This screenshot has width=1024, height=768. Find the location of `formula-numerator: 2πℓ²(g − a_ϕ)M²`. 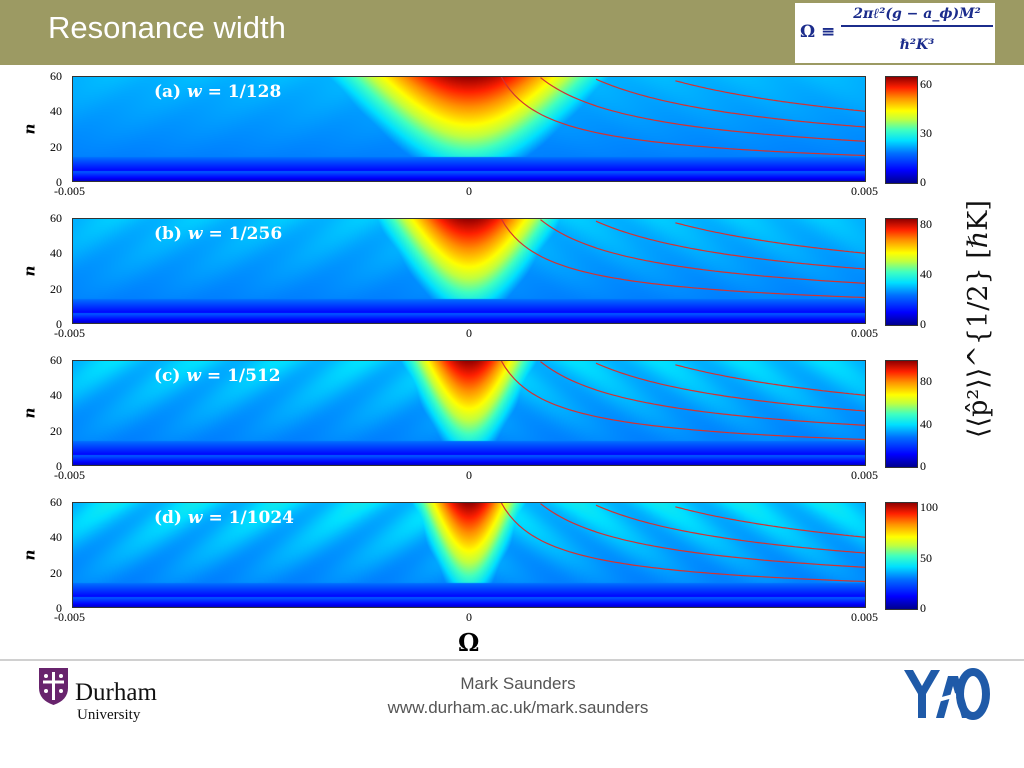

formula-numerator: 2πℓ²(g − a_ϕ)M² is located at coordinates (917, 16).